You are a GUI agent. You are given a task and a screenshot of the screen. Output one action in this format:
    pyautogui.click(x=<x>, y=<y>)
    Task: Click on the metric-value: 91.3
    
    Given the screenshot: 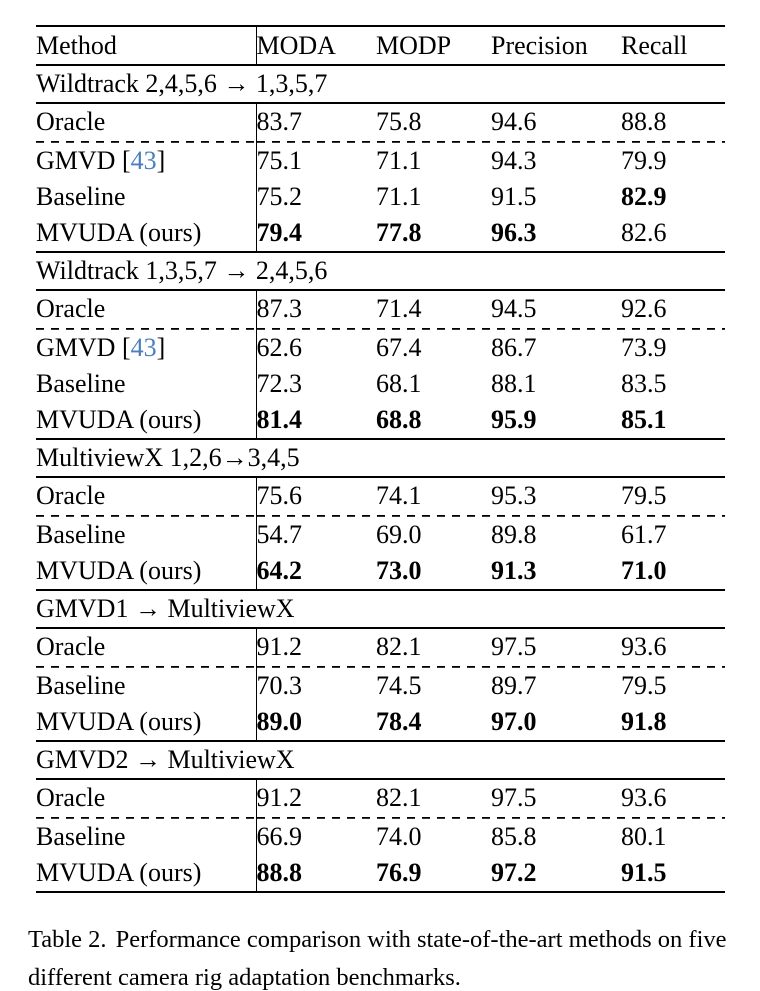 What is the action you would take?
    pyautogui.click(x=514, y=570)
    